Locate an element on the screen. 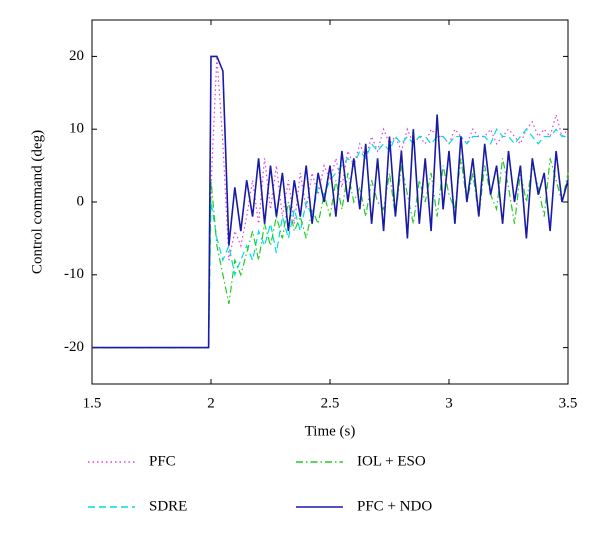  legend-label: PFC is located at coordinates (162, 461).